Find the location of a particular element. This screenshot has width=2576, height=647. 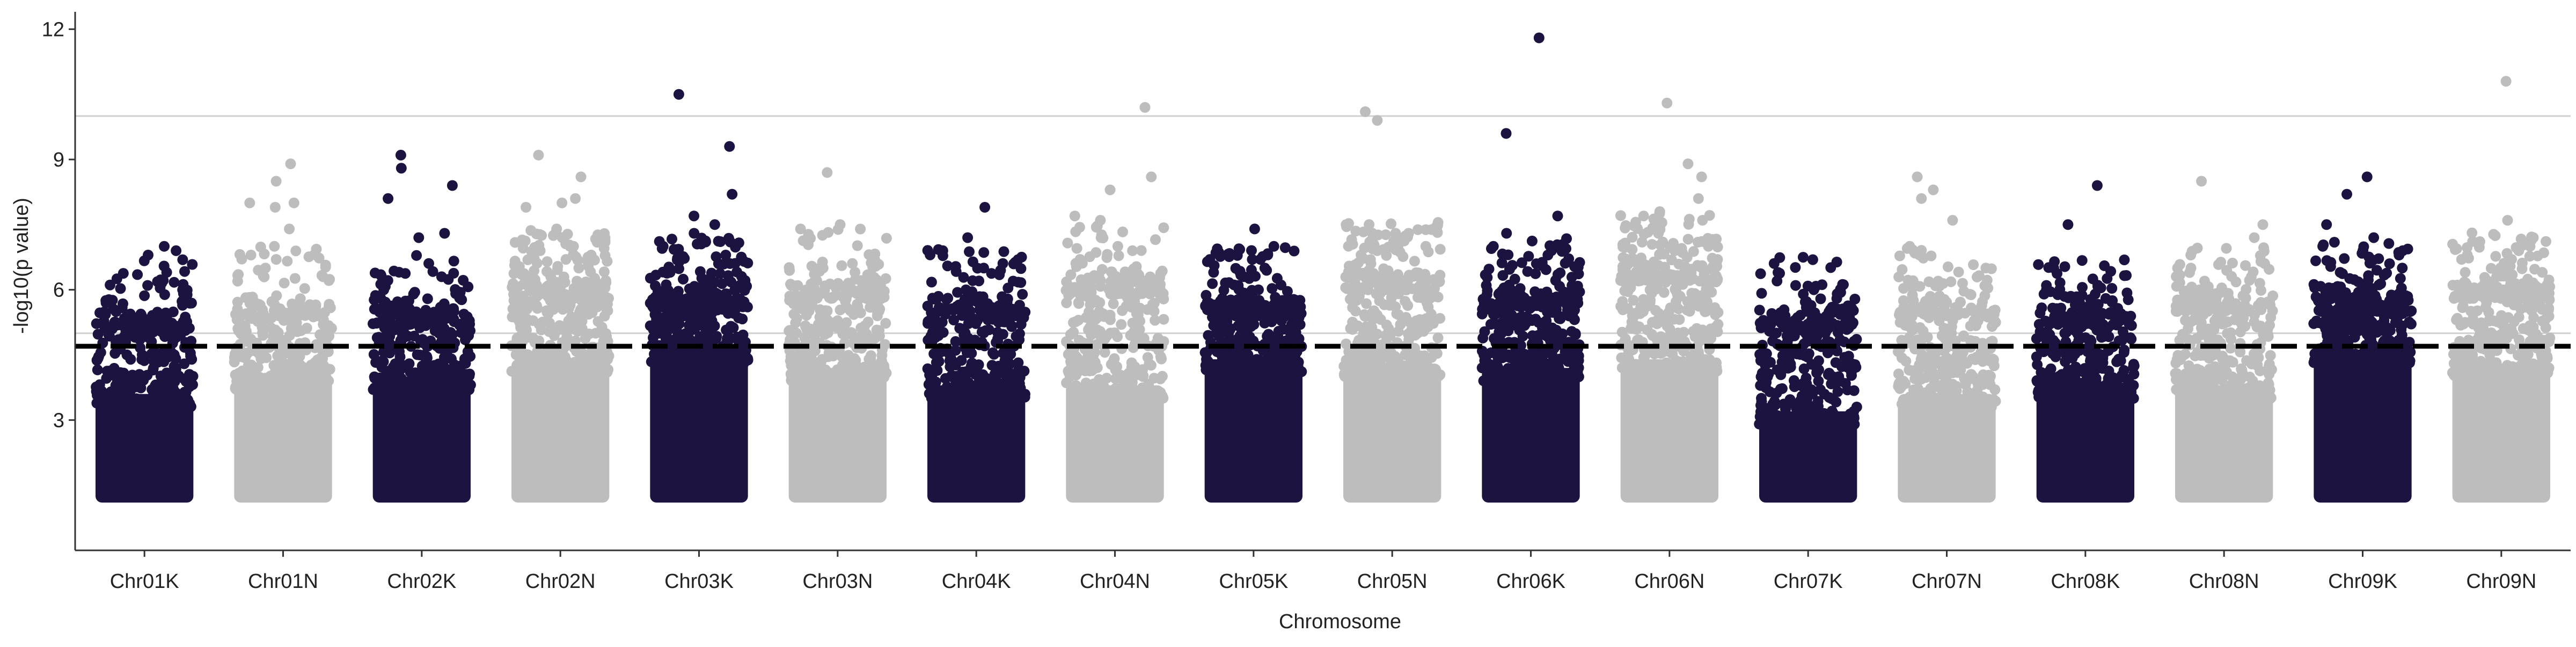

chromosome-chr01n is located at coordinates (283, 330).